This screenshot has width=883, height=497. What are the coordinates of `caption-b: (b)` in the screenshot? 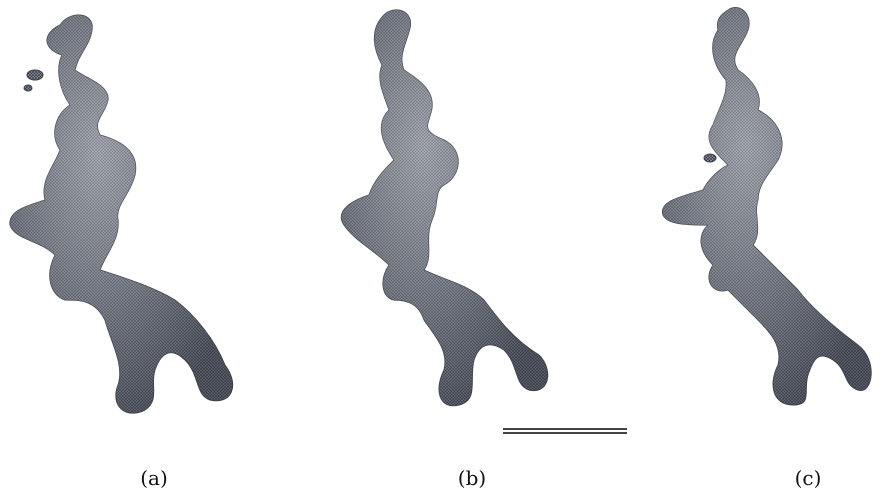 It's located at (472, 478).